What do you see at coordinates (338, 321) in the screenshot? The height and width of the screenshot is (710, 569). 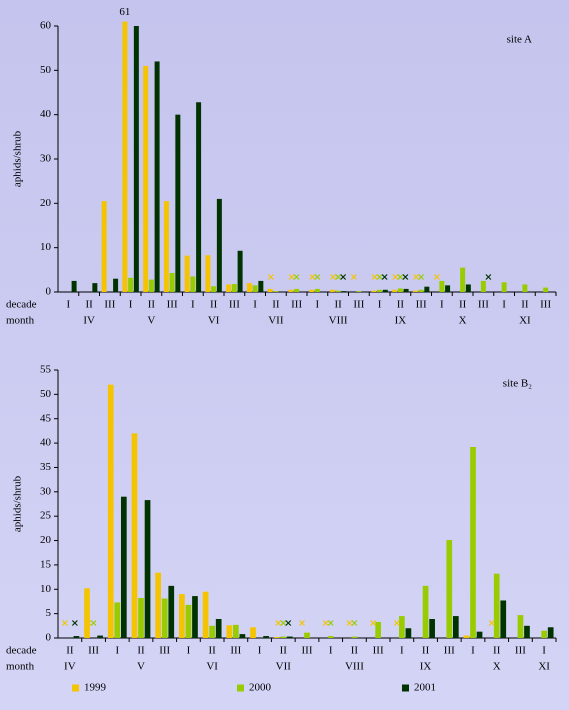 I see `month-label: VIII` at bounding box center [338, 321].